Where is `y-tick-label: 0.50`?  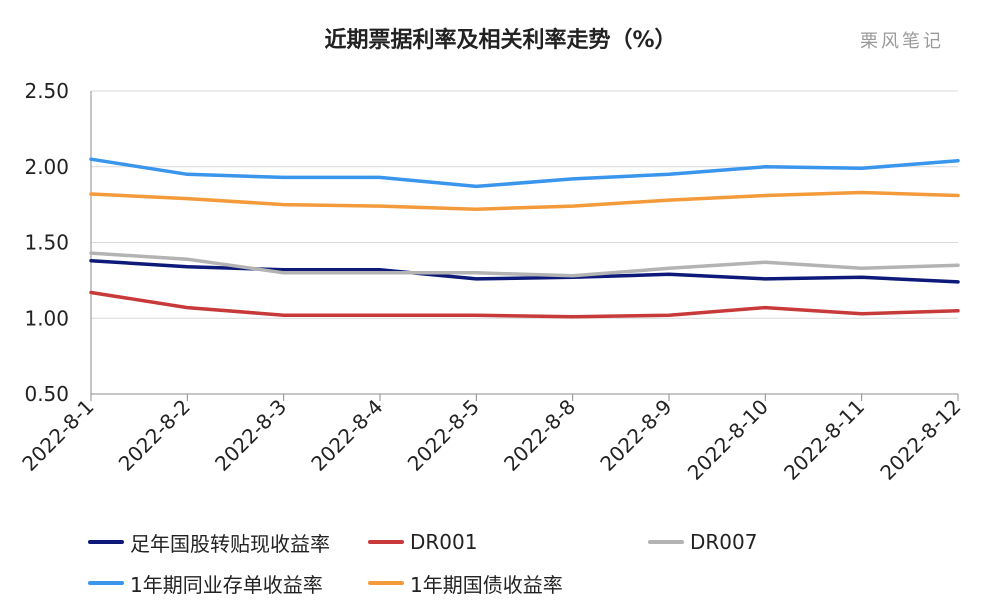
y-tick-label: 0.50 is located at coordinates (46, 394).